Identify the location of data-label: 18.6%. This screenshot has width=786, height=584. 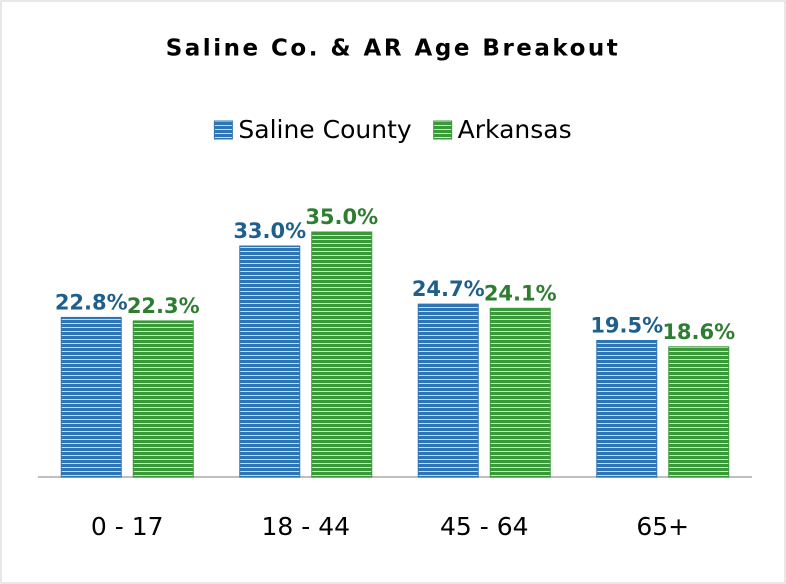
(698, 332).